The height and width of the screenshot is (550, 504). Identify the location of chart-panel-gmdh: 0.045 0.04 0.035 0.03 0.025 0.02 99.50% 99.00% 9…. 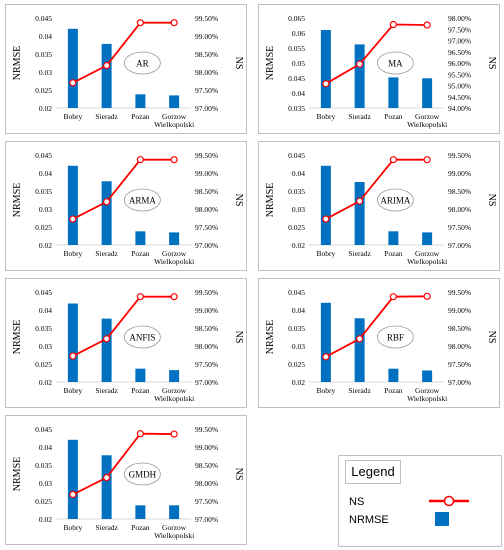
(126, 480).